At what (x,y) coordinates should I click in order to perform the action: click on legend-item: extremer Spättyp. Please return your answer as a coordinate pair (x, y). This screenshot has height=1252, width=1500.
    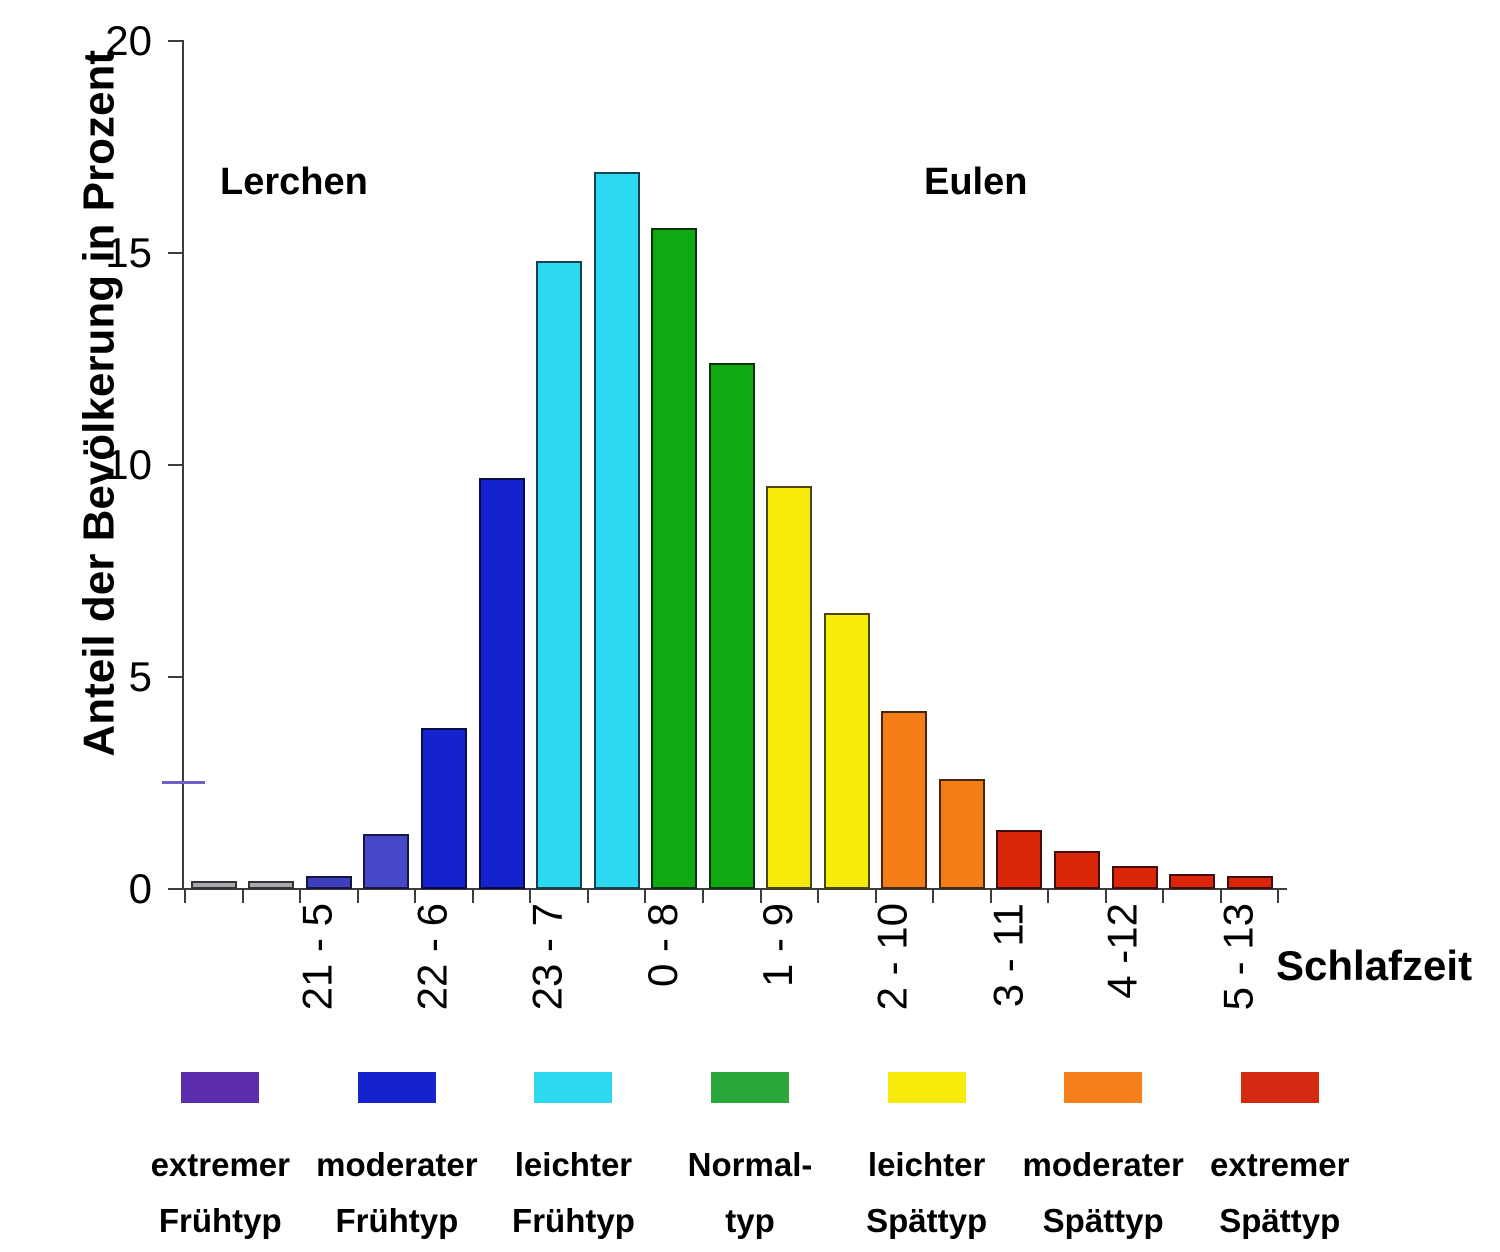
    Looking at the image, I should click on (1279, 1160).